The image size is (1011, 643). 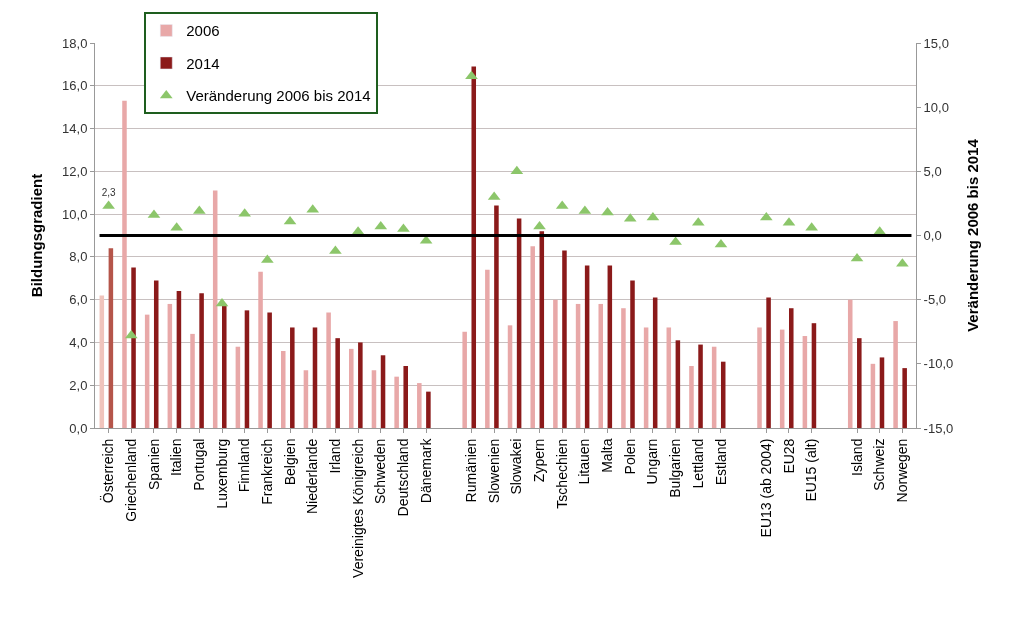 I want to click on x-tick-label: Finnland, so click(x=244, y=465).